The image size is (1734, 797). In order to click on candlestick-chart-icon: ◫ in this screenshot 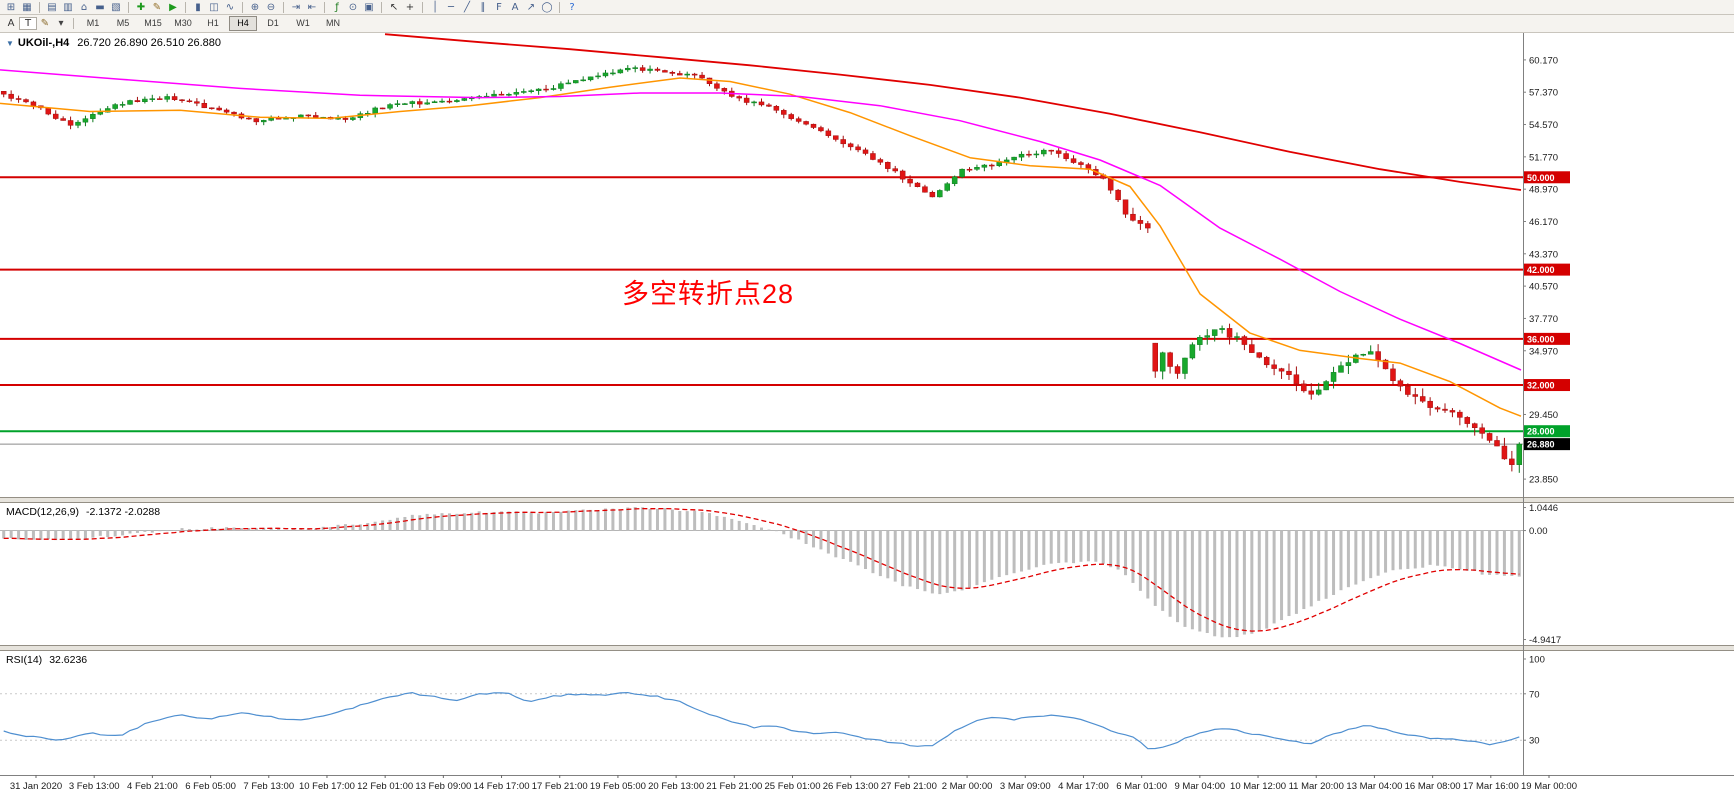, I will do `click(214, 7)`.